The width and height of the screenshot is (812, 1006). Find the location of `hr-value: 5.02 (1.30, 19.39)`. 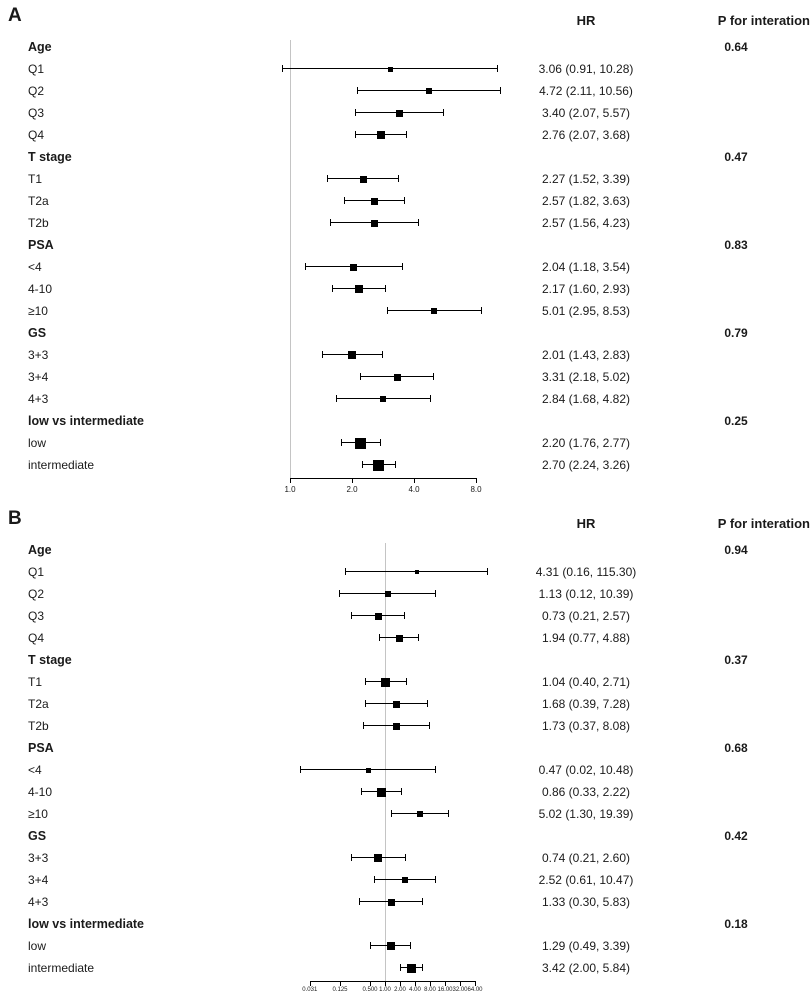

hr-value: 5.02 (1.30, 19.39) is located at coordinates (586, 814).